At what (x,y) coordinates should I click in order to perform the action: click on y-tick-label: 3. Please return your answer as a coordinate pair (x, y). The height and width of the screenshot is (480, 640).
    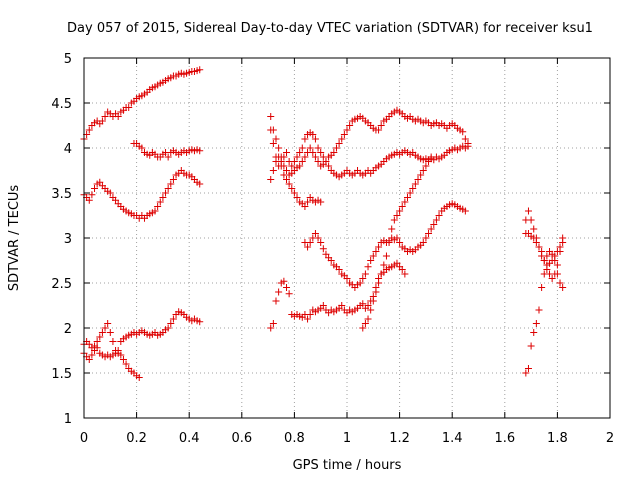
    Looking at the image, I should click on (68, 239).